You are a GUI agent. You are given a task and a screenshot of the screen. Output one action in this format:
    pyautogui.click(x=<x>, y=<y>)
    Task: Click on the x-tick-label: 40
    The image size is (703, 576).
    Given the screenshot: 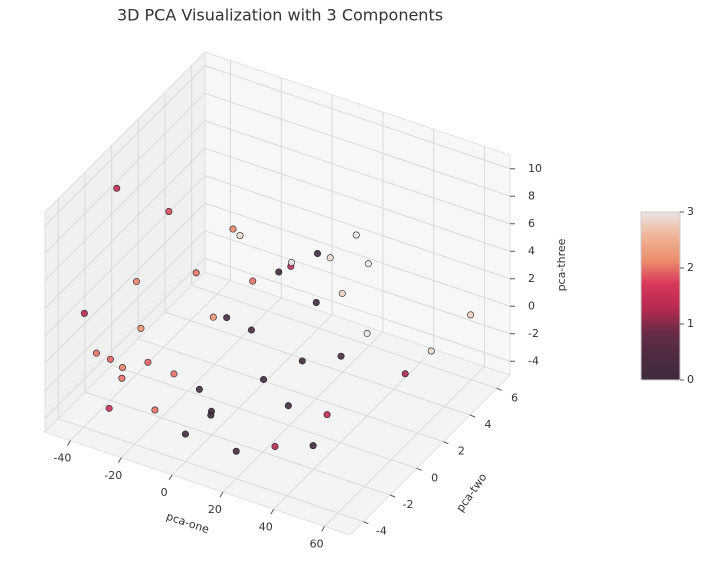 What is the action you would take?
    pyautogui.click(x=266, y=526)
    